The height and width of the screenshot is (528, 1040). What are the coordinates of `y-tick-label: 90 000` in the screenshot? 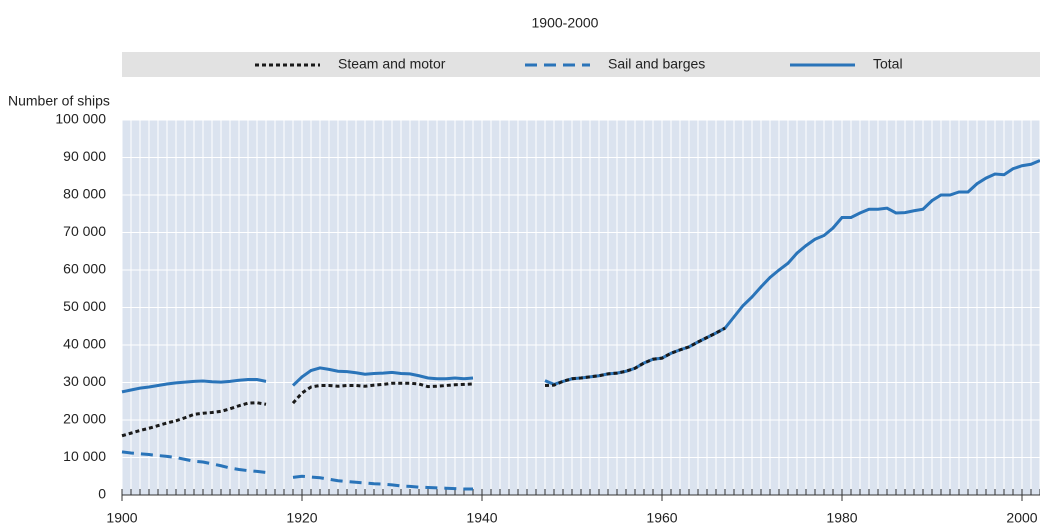 It's located at (84, 156).